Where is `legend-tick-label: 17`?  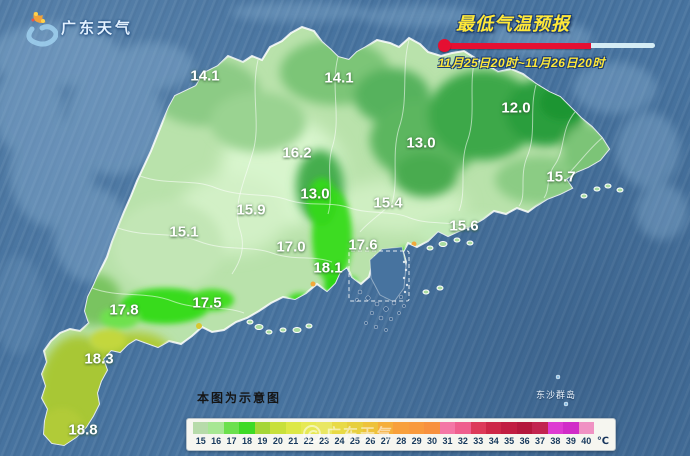 legend-tick-label: 17 is located at coordinates (231, 441).